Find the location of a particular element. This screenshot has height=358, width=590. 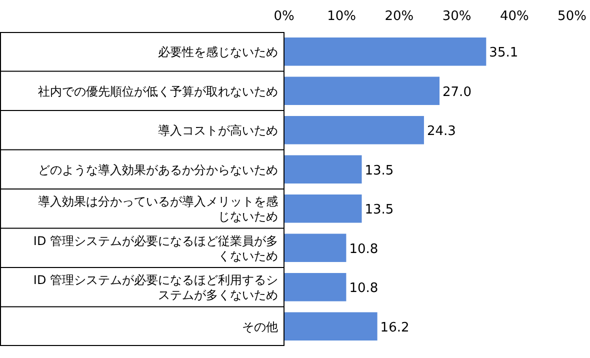

data-label: 27.0 is located at coordinates (457, 92).